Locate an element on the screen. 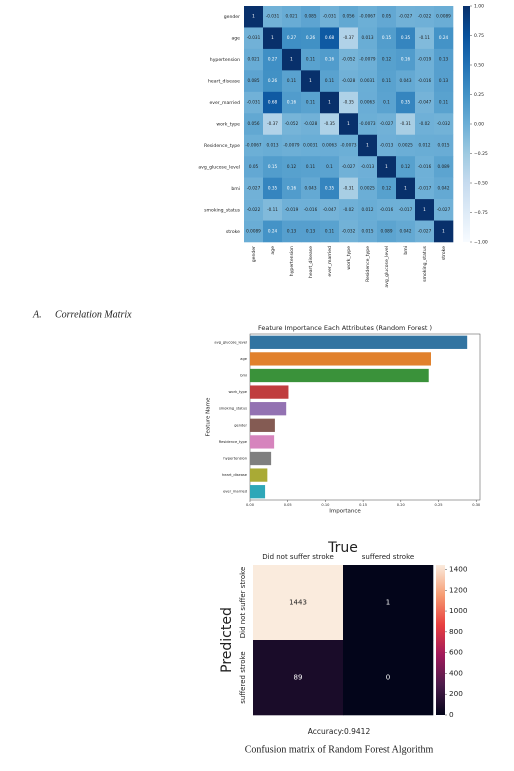 This screenshot has width=514, height=771. y-tick-label: hypertension is located at coordinates (235, 459).